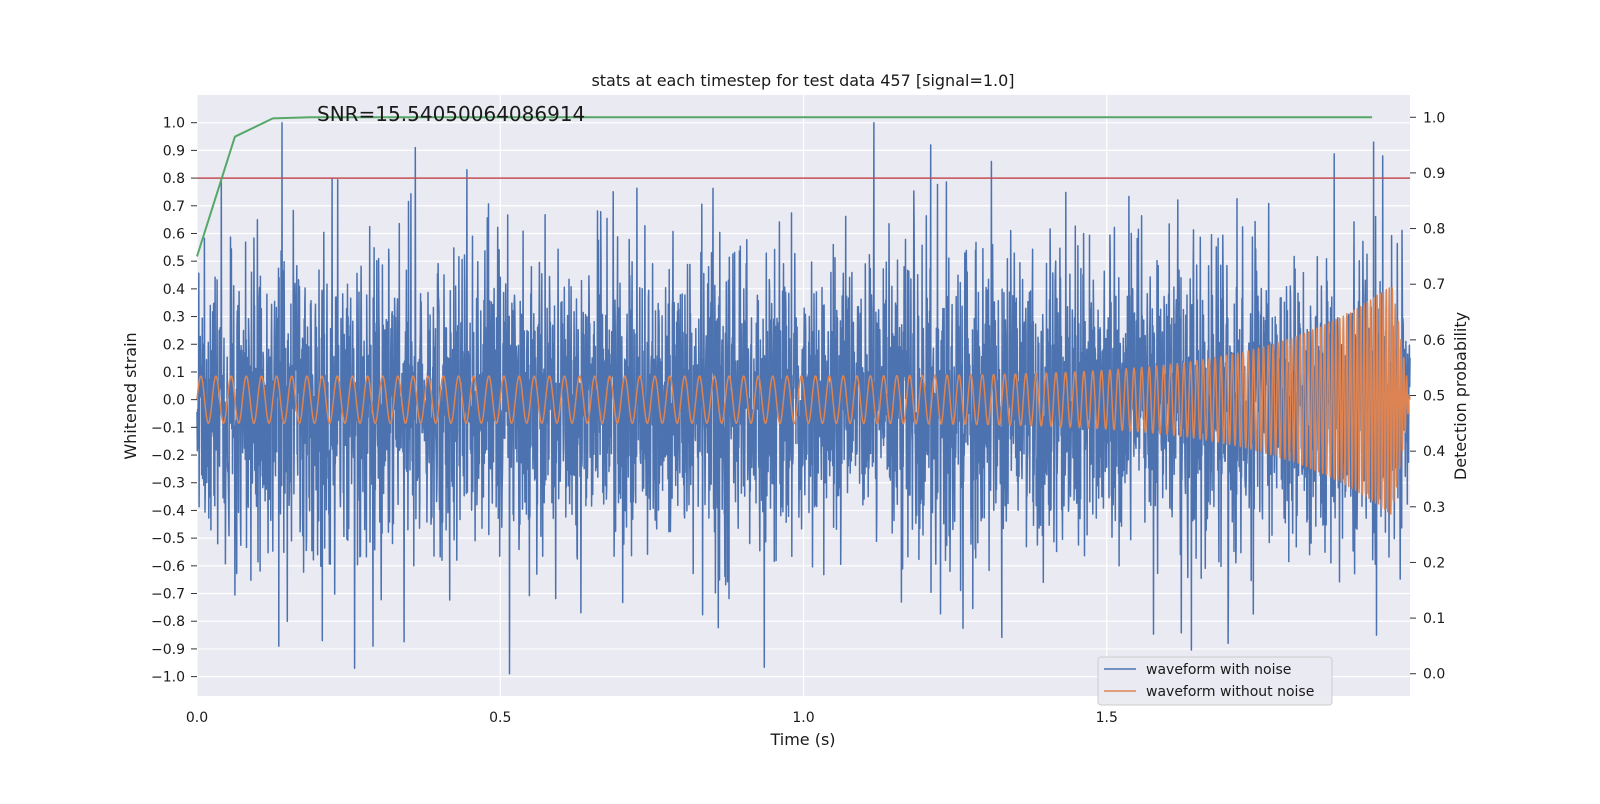 The width and height of the screenshot is (1600, 804). What do you see at coordinates (174, 234) in the screenshot?
I see `y-left-tick-label: 0.6` at bounding box center [174, 234].